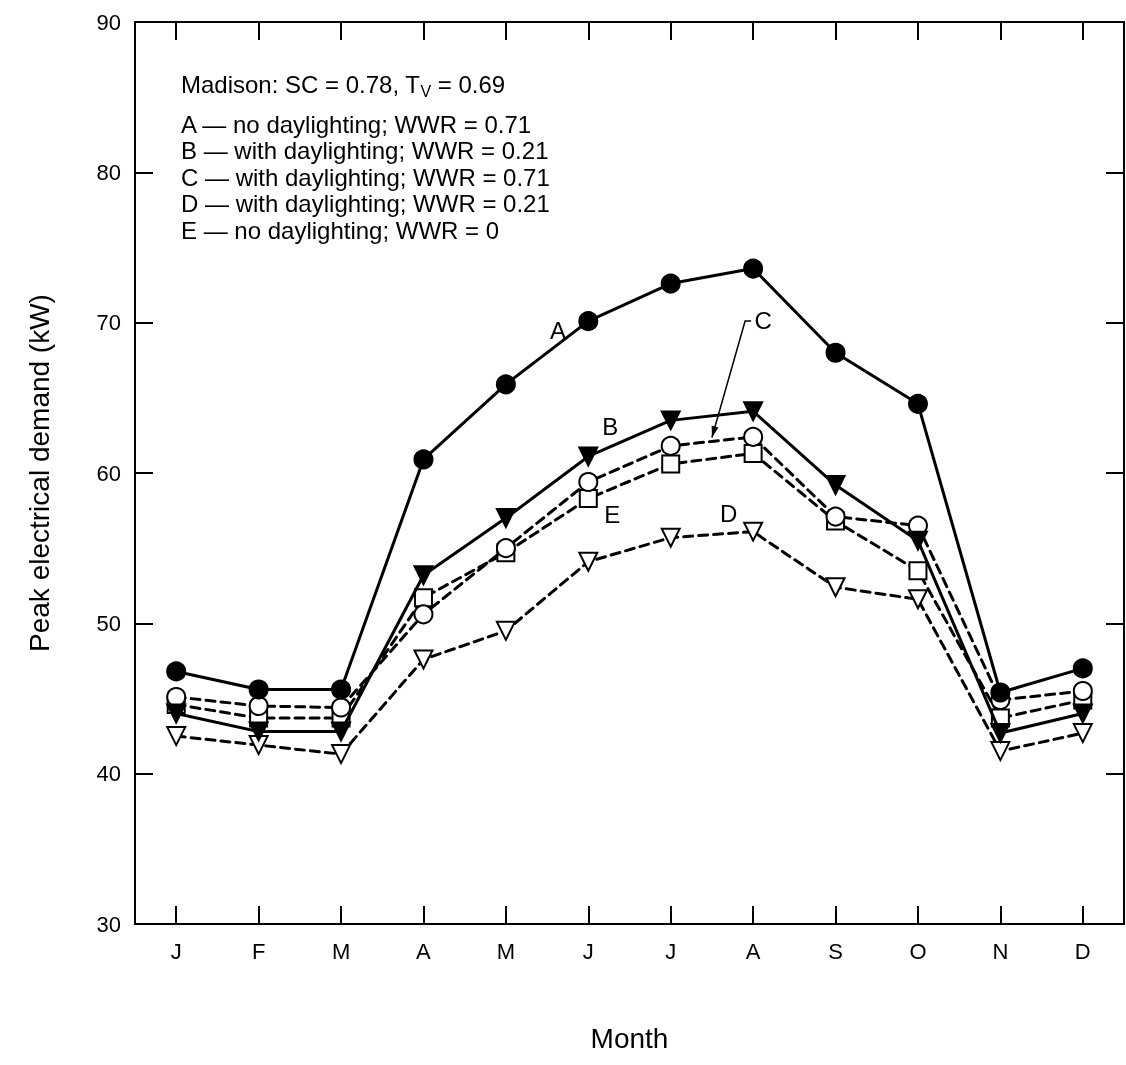  Describe the element at coordinates (763, 321) in the screenshot. I see `text: C` at that location.